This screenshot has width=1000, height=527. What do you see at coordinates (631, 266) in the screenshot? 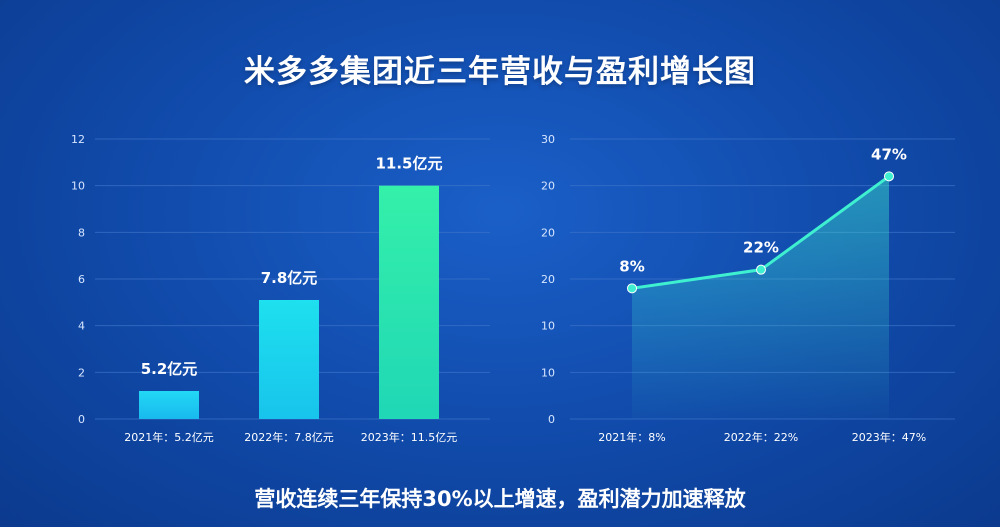
I see `line-data-label: 8%` at bounding box center [631, 266].